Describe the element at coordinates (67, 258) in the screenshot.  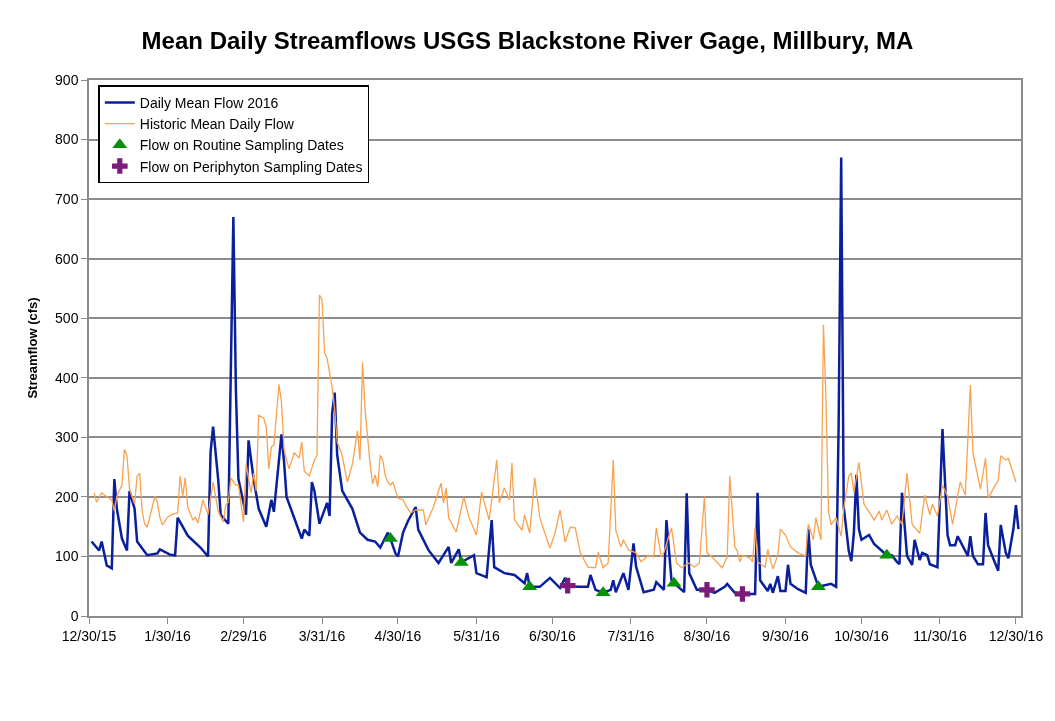
I see `y-tick-label: 600` at that location.